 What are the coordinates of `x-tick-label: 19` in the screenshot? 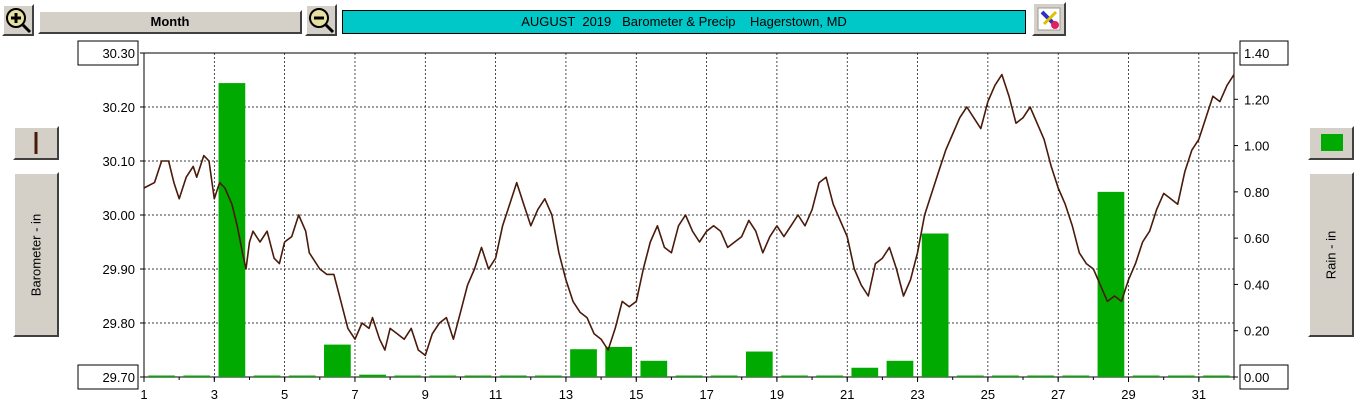 It's located at (777, 394).